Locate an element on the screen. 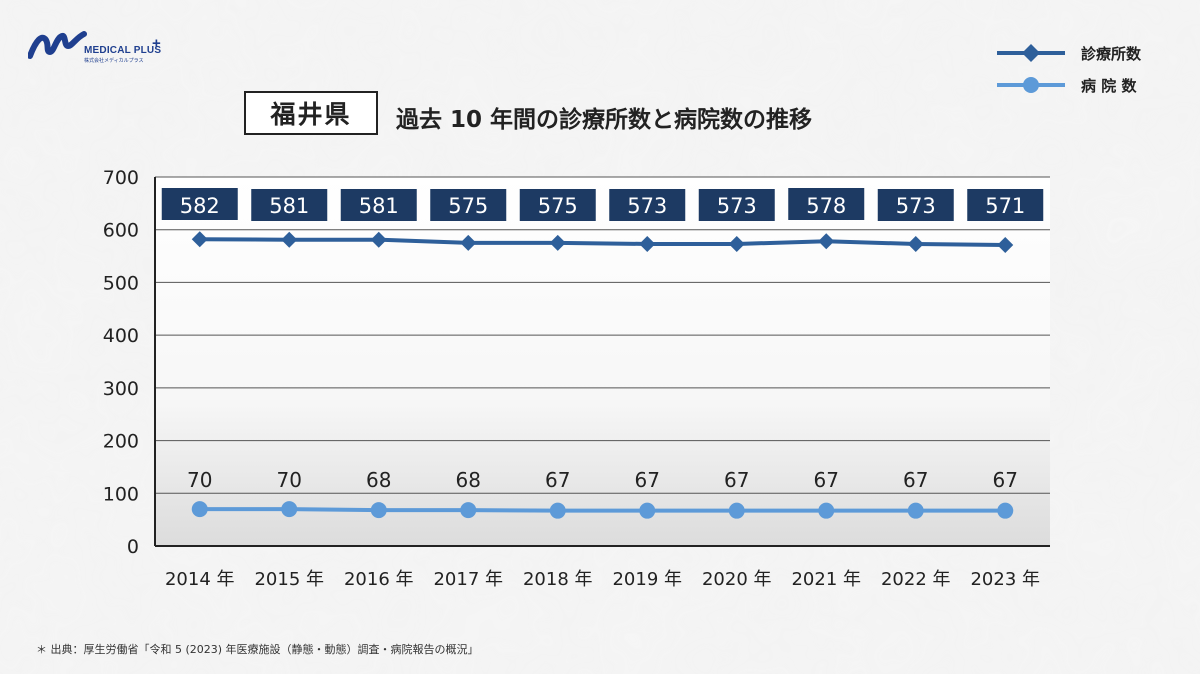 This screenshot has height=674, width=1200. data-label: 578 is located at coordinates (826, 206).